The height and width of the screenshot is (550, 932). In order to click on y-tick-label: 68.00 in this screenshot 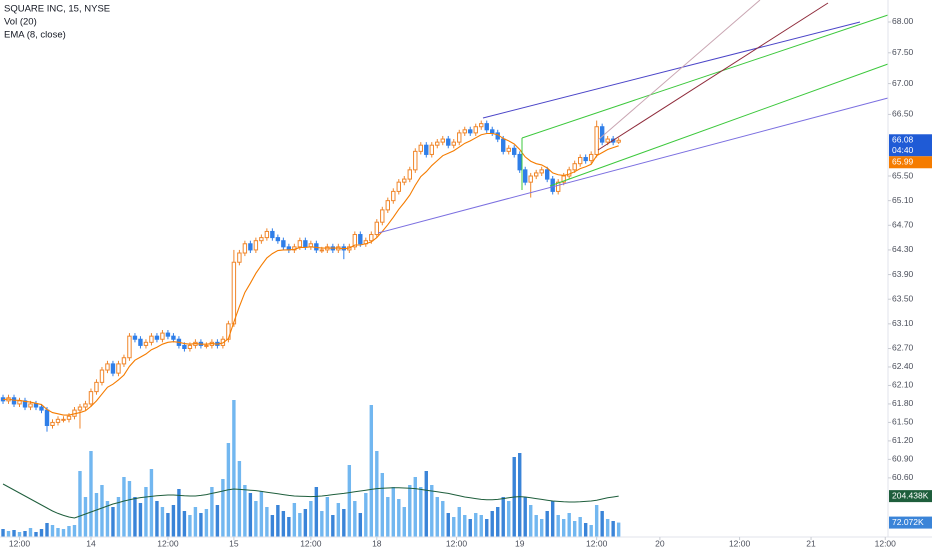, I will do `click(903, 21)`.